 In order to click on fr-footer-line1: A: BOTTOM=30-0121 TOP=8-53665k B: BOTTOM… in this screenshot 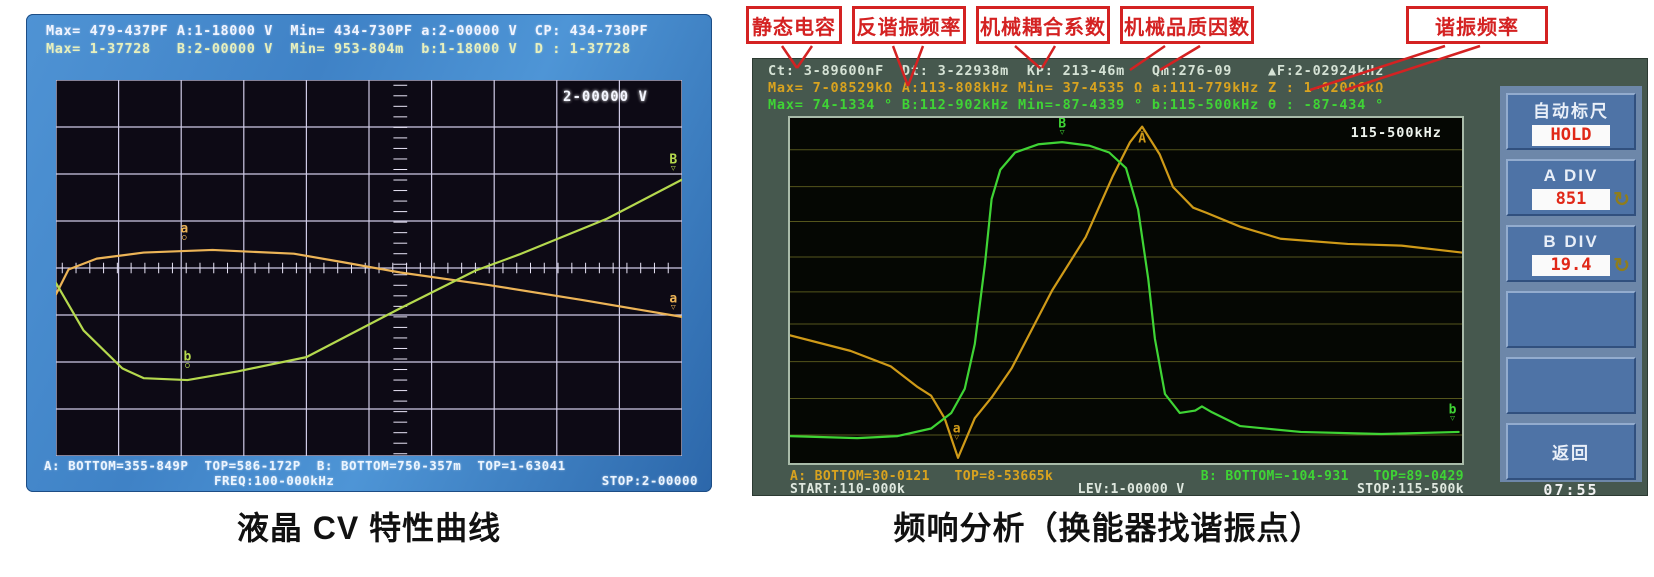, I will do `click(1127, 476)`.